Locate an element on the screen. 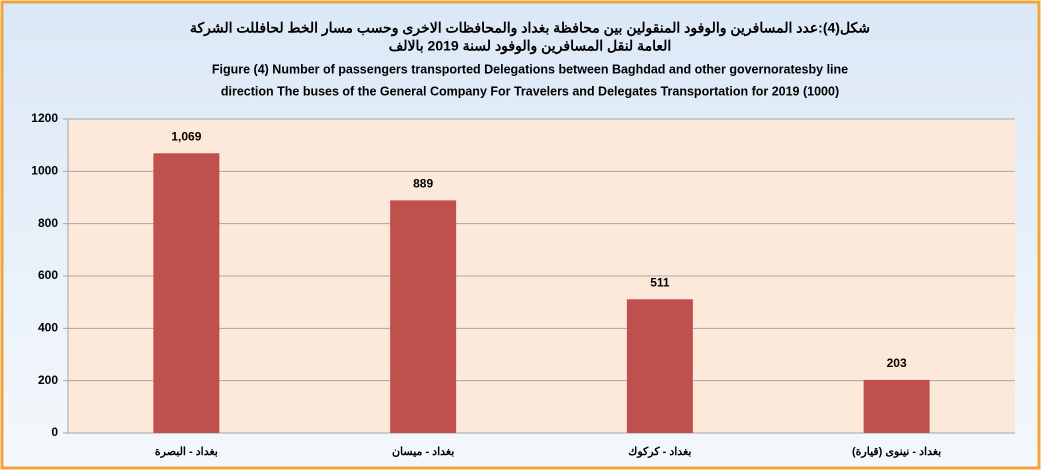 Image resolution: width=1043 pixels, height=472 pixels. data-label: 1,069 is located at coordinates (186, 136).